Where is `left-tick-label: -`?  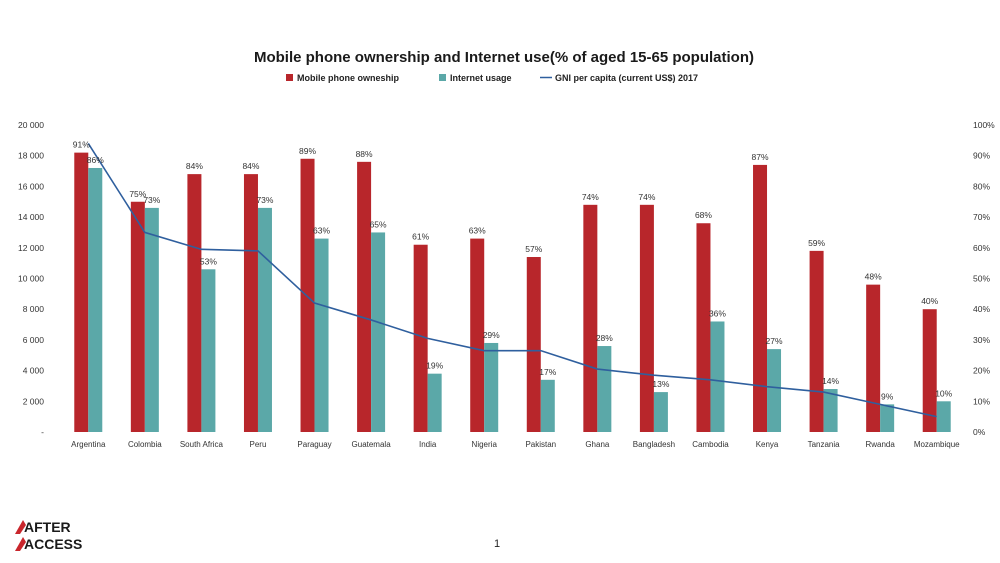 left-tick-label: - is located at coordinates (42, 432).